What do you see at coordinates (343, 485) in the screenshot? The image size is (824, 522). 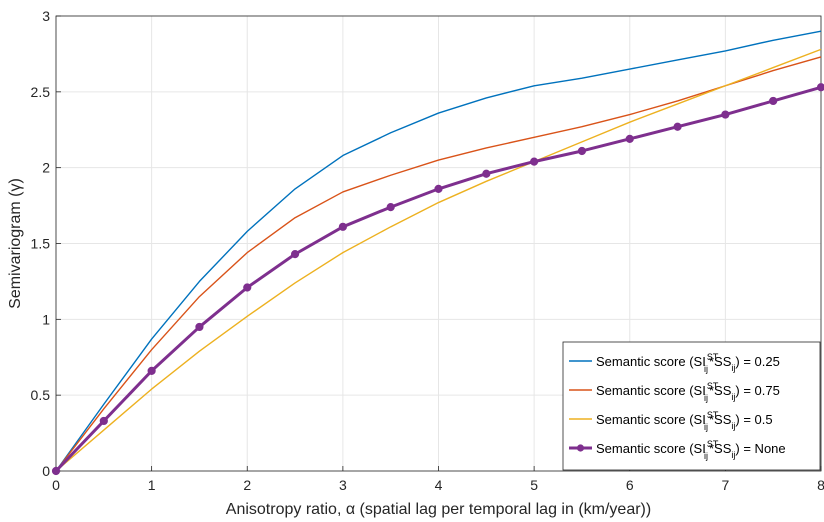 I see `x-tick-label: 3` at bounding box center [343, 485].